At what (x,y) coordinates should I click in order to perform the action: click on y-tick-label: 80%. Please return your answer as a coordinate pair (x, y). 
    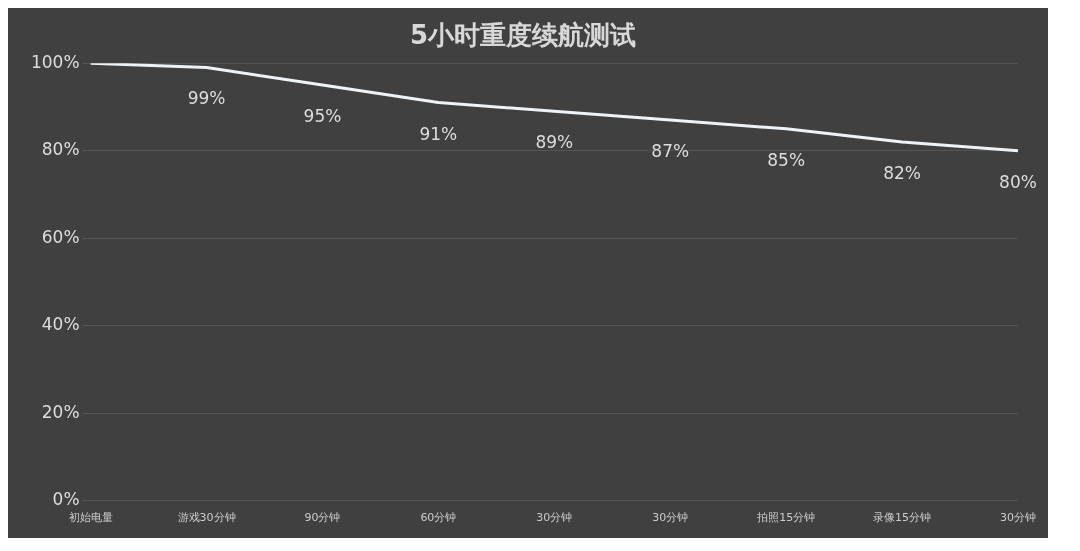
    Looking at the image, I should click on (60, 149).